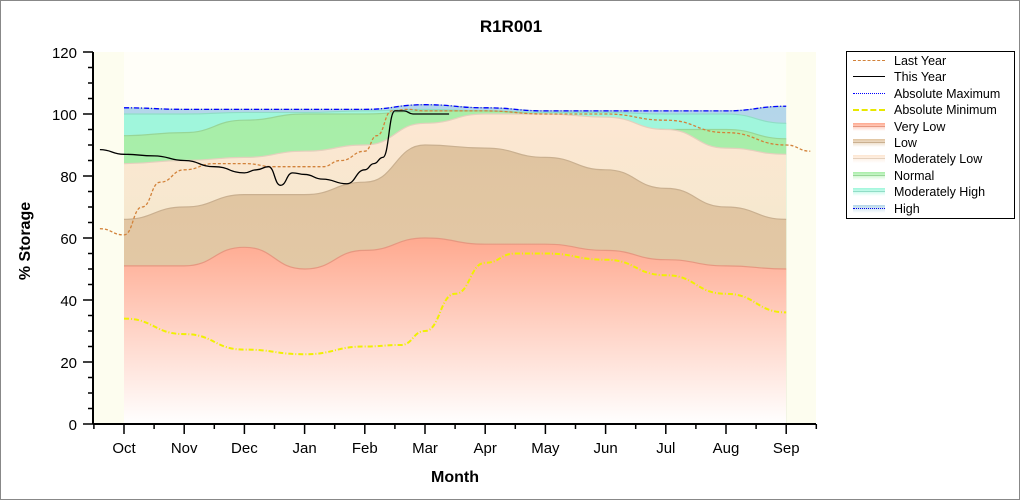  What do you see at coordinates (920, 61) in the screenshot?
I see `legend-label: Last Year` at bounding box center [920, 61].